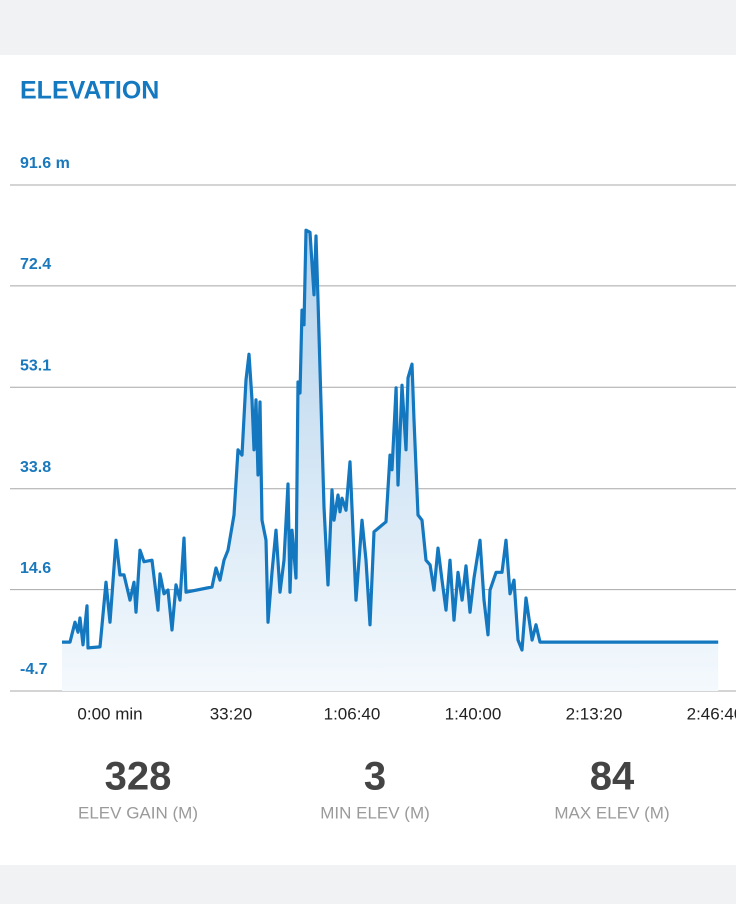  What do you see at coordinates (109, 713) in the screenshot?
I see `x-tick-label: 0:00 min` at bounding box center [109, 713].